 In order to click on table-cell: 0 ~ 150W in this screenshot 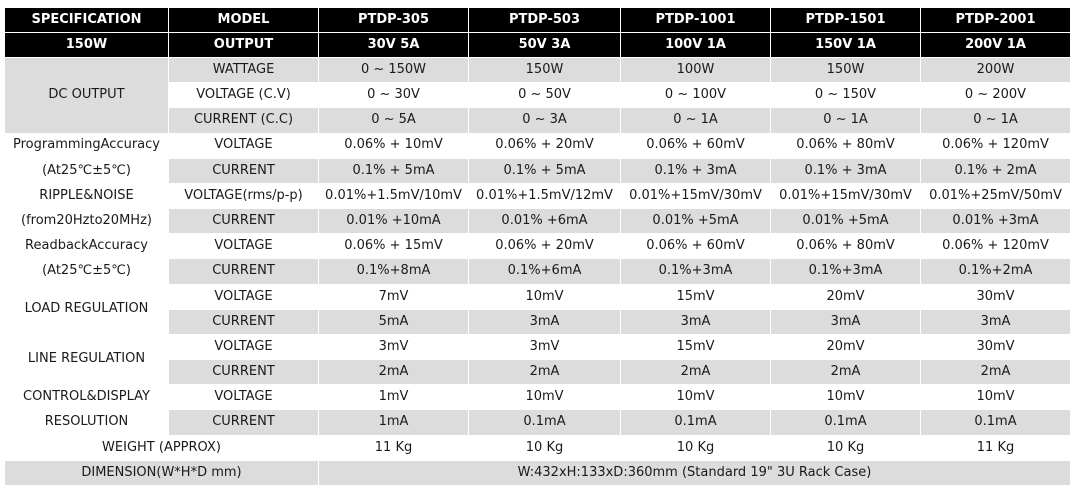, I will do `click(393, 70)`.